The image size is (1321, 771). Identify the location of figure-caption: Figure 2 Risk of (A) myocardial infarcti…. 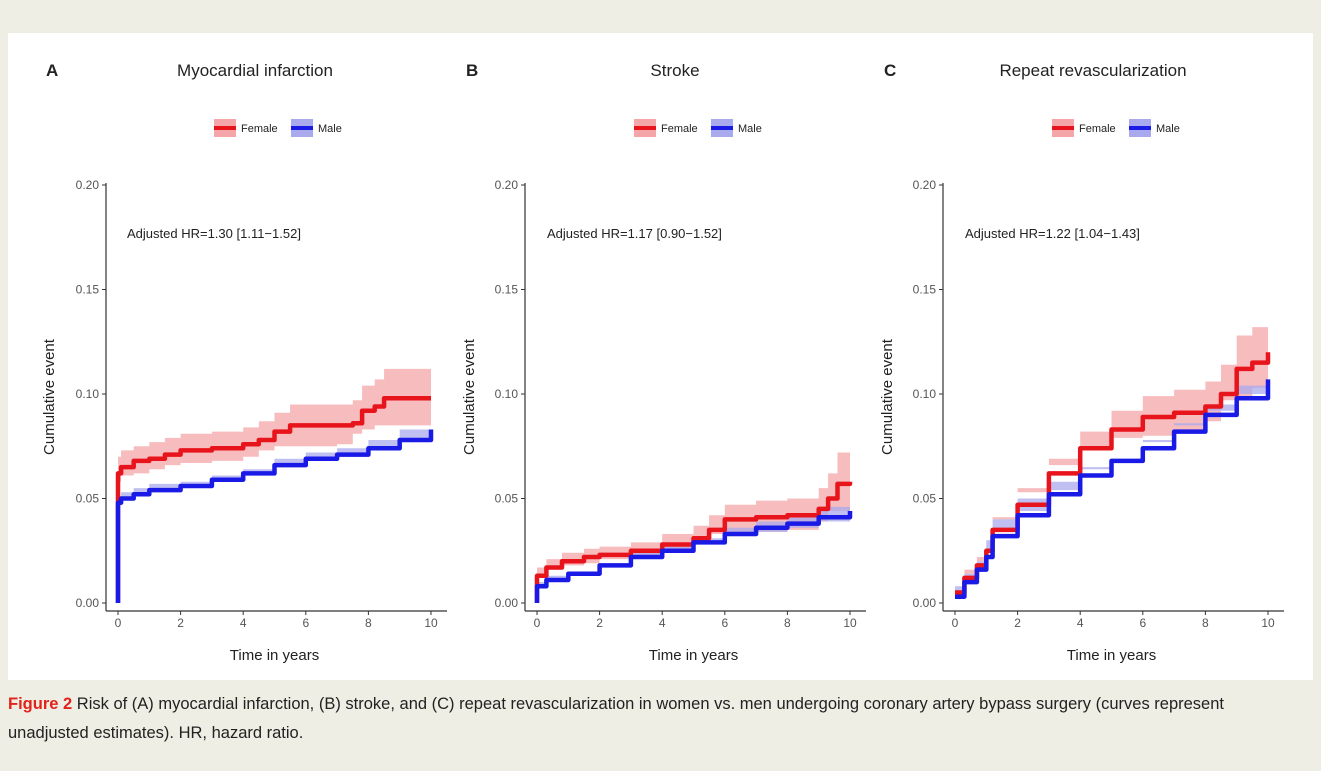
(658, 719).